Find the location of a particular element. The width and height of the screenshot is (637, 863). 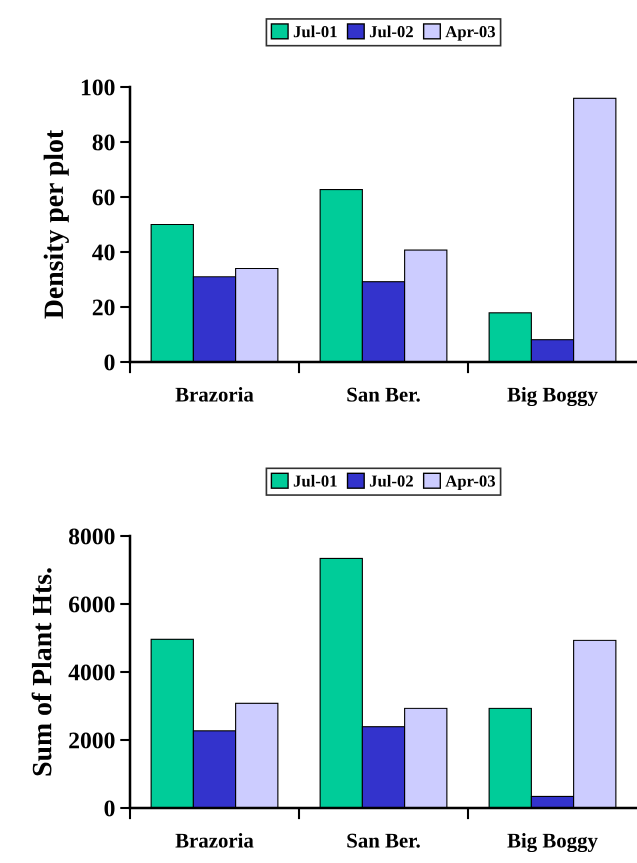

y-tick-label: 60 is located at coordinates (103, 197).